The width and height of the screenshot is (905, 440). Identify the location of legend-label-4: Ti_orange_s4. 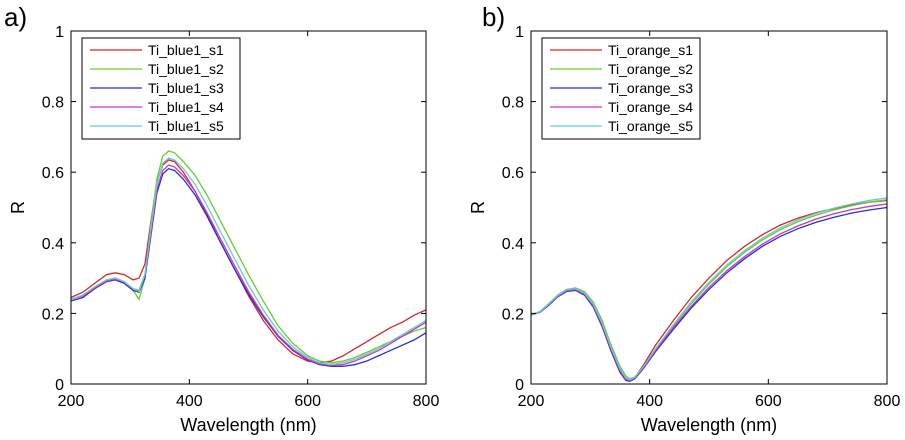
(650, 107).